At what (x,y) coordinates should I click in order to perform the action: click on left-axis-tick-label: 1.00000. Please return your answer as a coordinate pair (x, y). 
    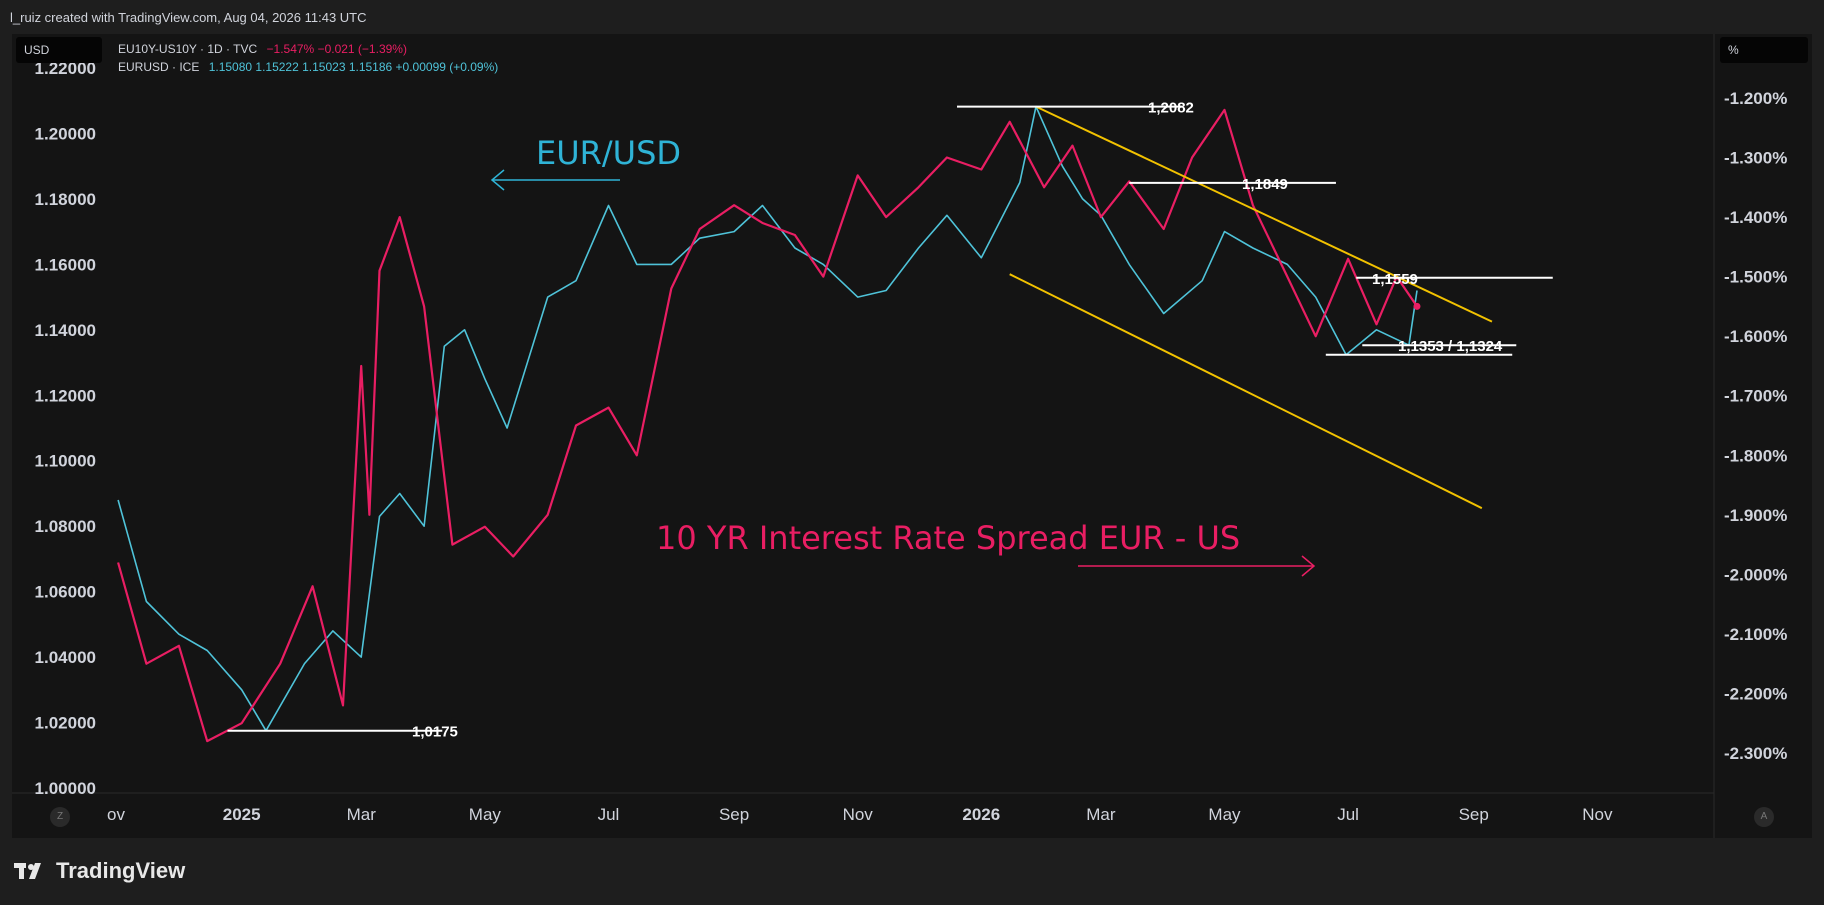
    Looking at the image, I should click on (65, 788).